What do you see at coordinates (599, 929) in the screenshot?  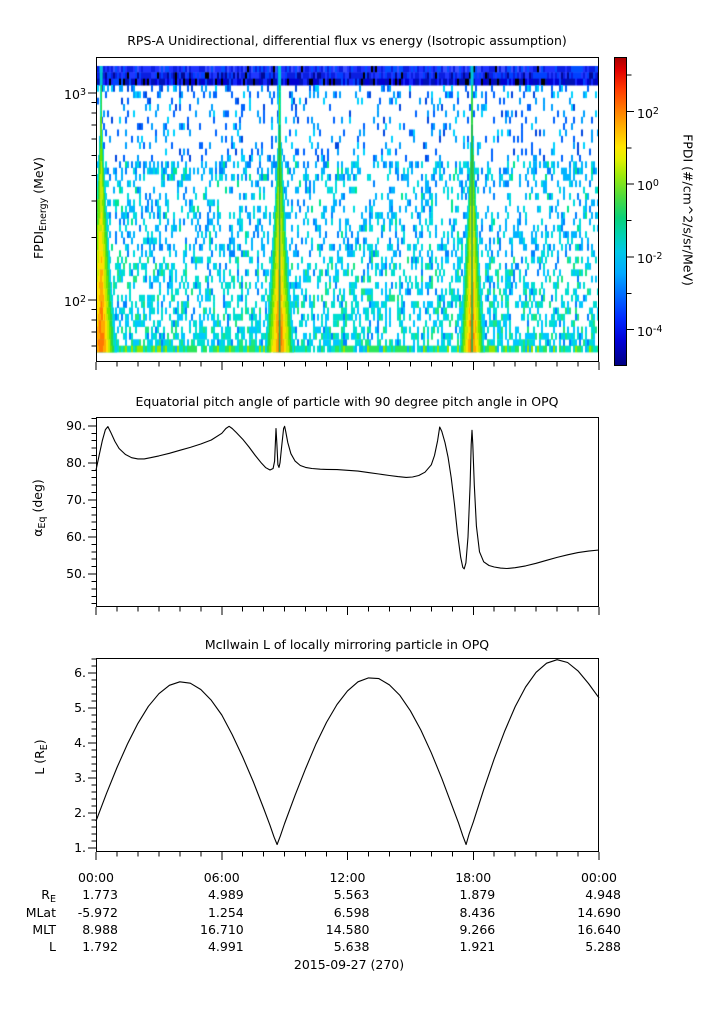 I see `table-cell: 16.640` at bounding box center [599, 929].